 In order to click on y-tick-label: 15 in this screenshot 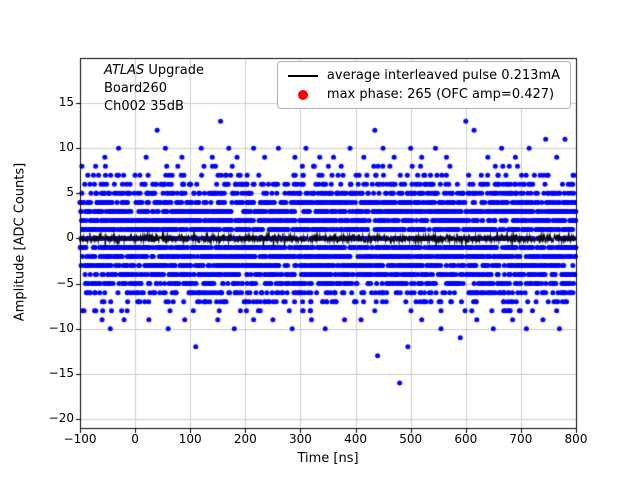, I will do `click(66, 102)`.